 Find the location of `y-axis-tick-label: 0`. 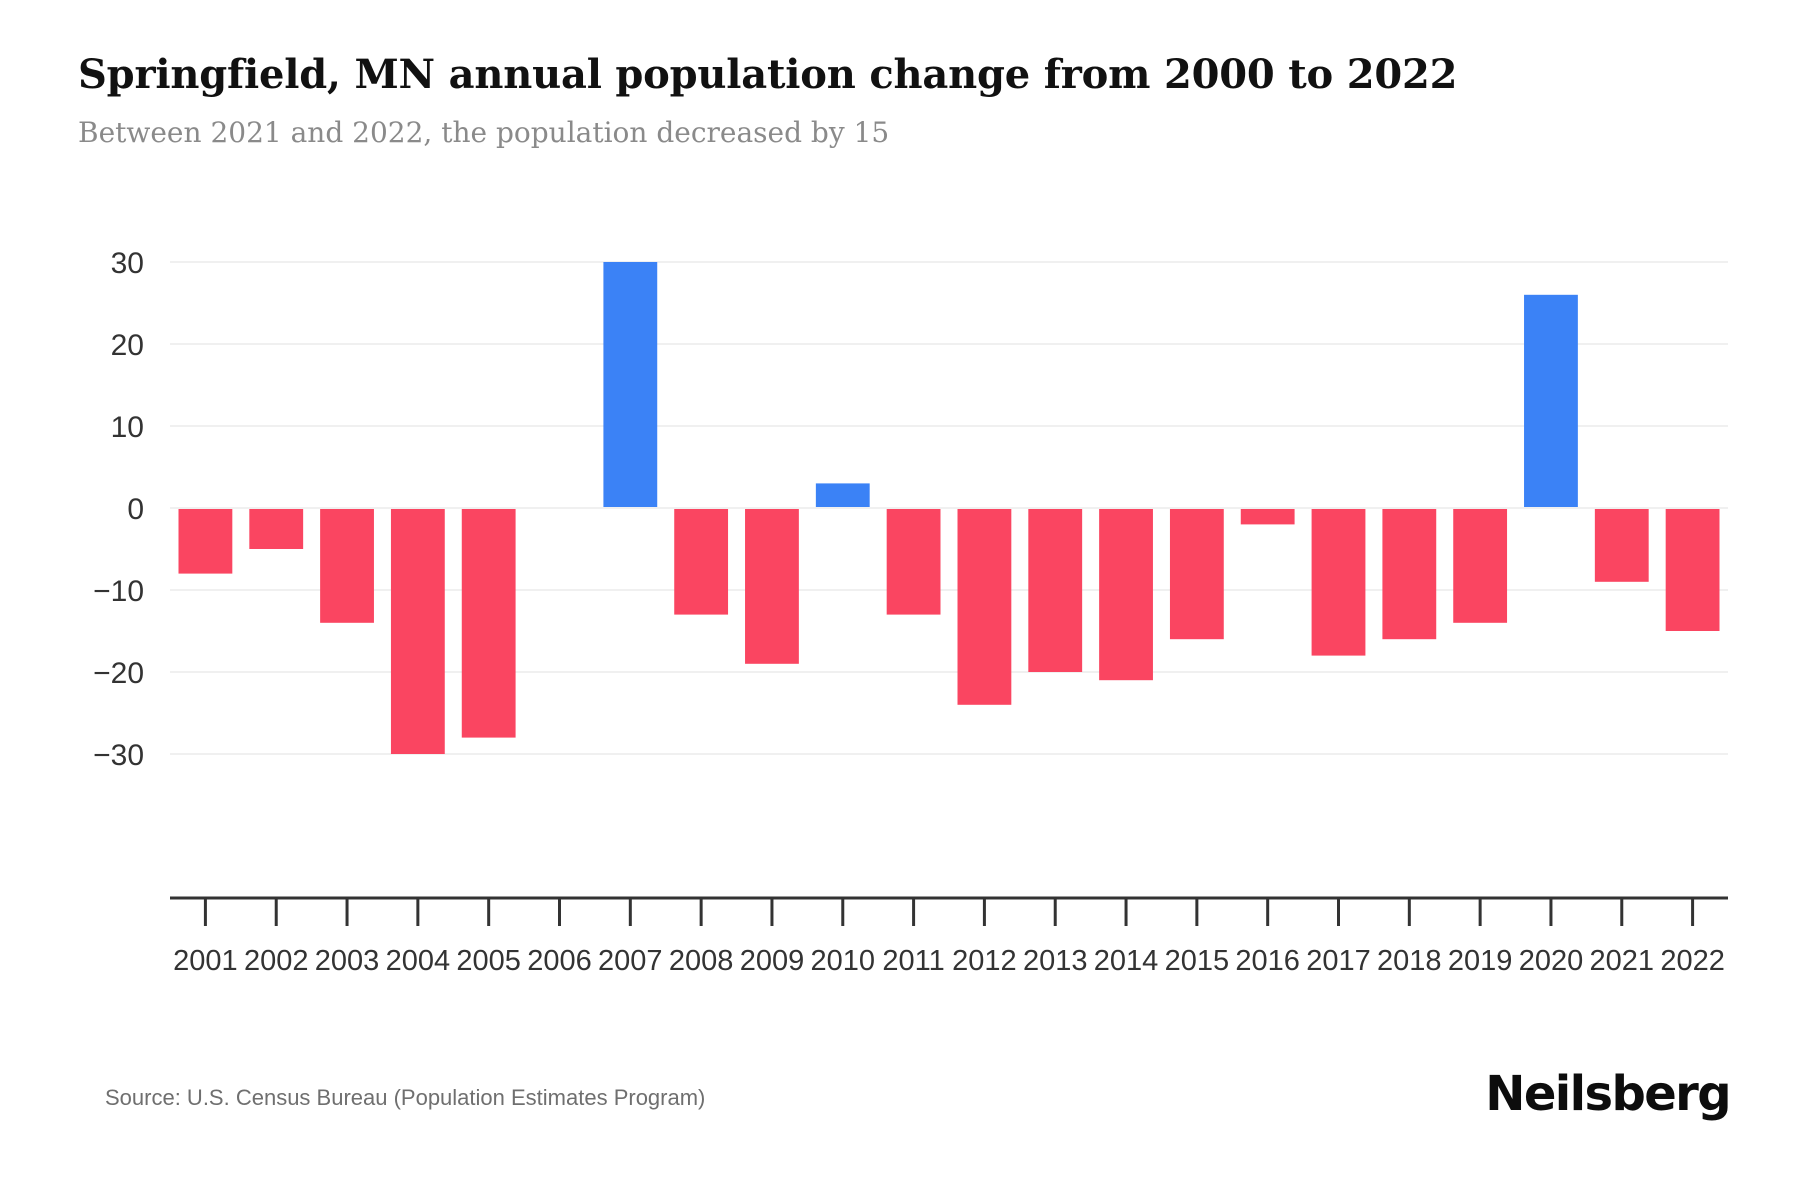

y-axis-tick-label: 0 is located at coordinates (135, 509).